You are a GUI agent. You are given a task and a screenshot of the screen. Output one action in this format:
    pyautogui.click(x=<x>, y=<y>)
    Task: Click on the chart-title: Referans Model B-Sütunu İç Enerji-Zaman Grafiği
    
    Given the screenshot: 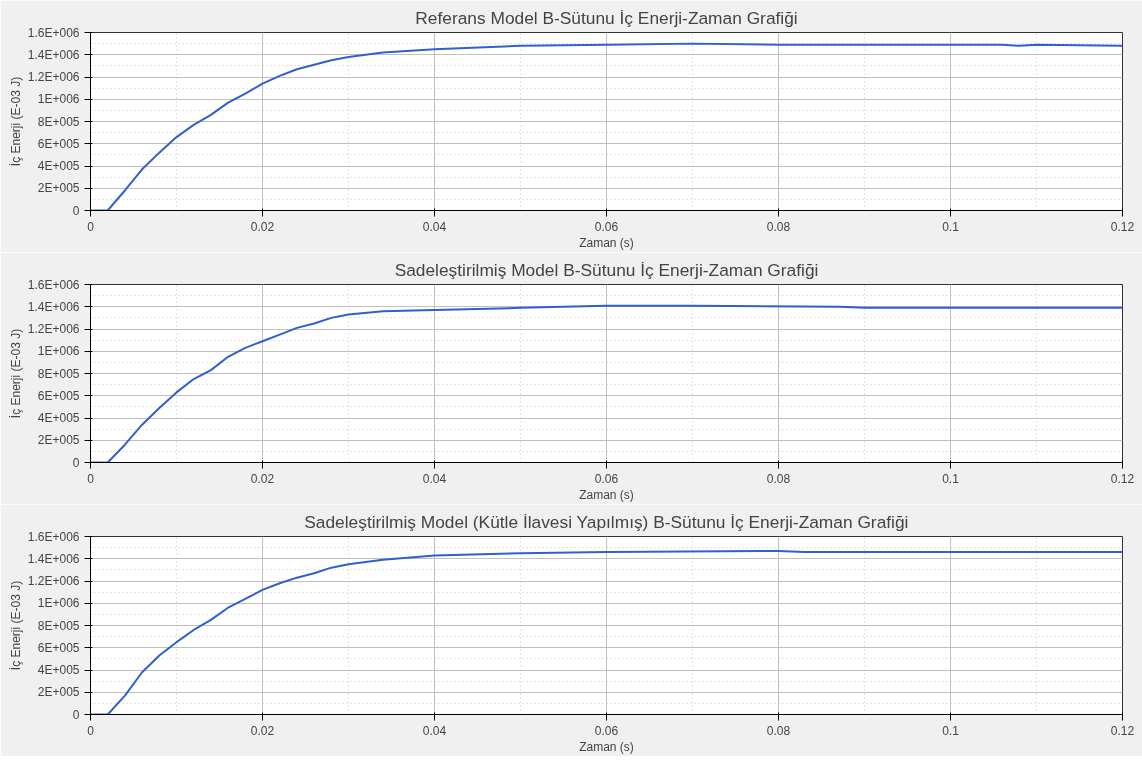 What is the action you would take?
    pyautogui.click(x=606, y=17)
    